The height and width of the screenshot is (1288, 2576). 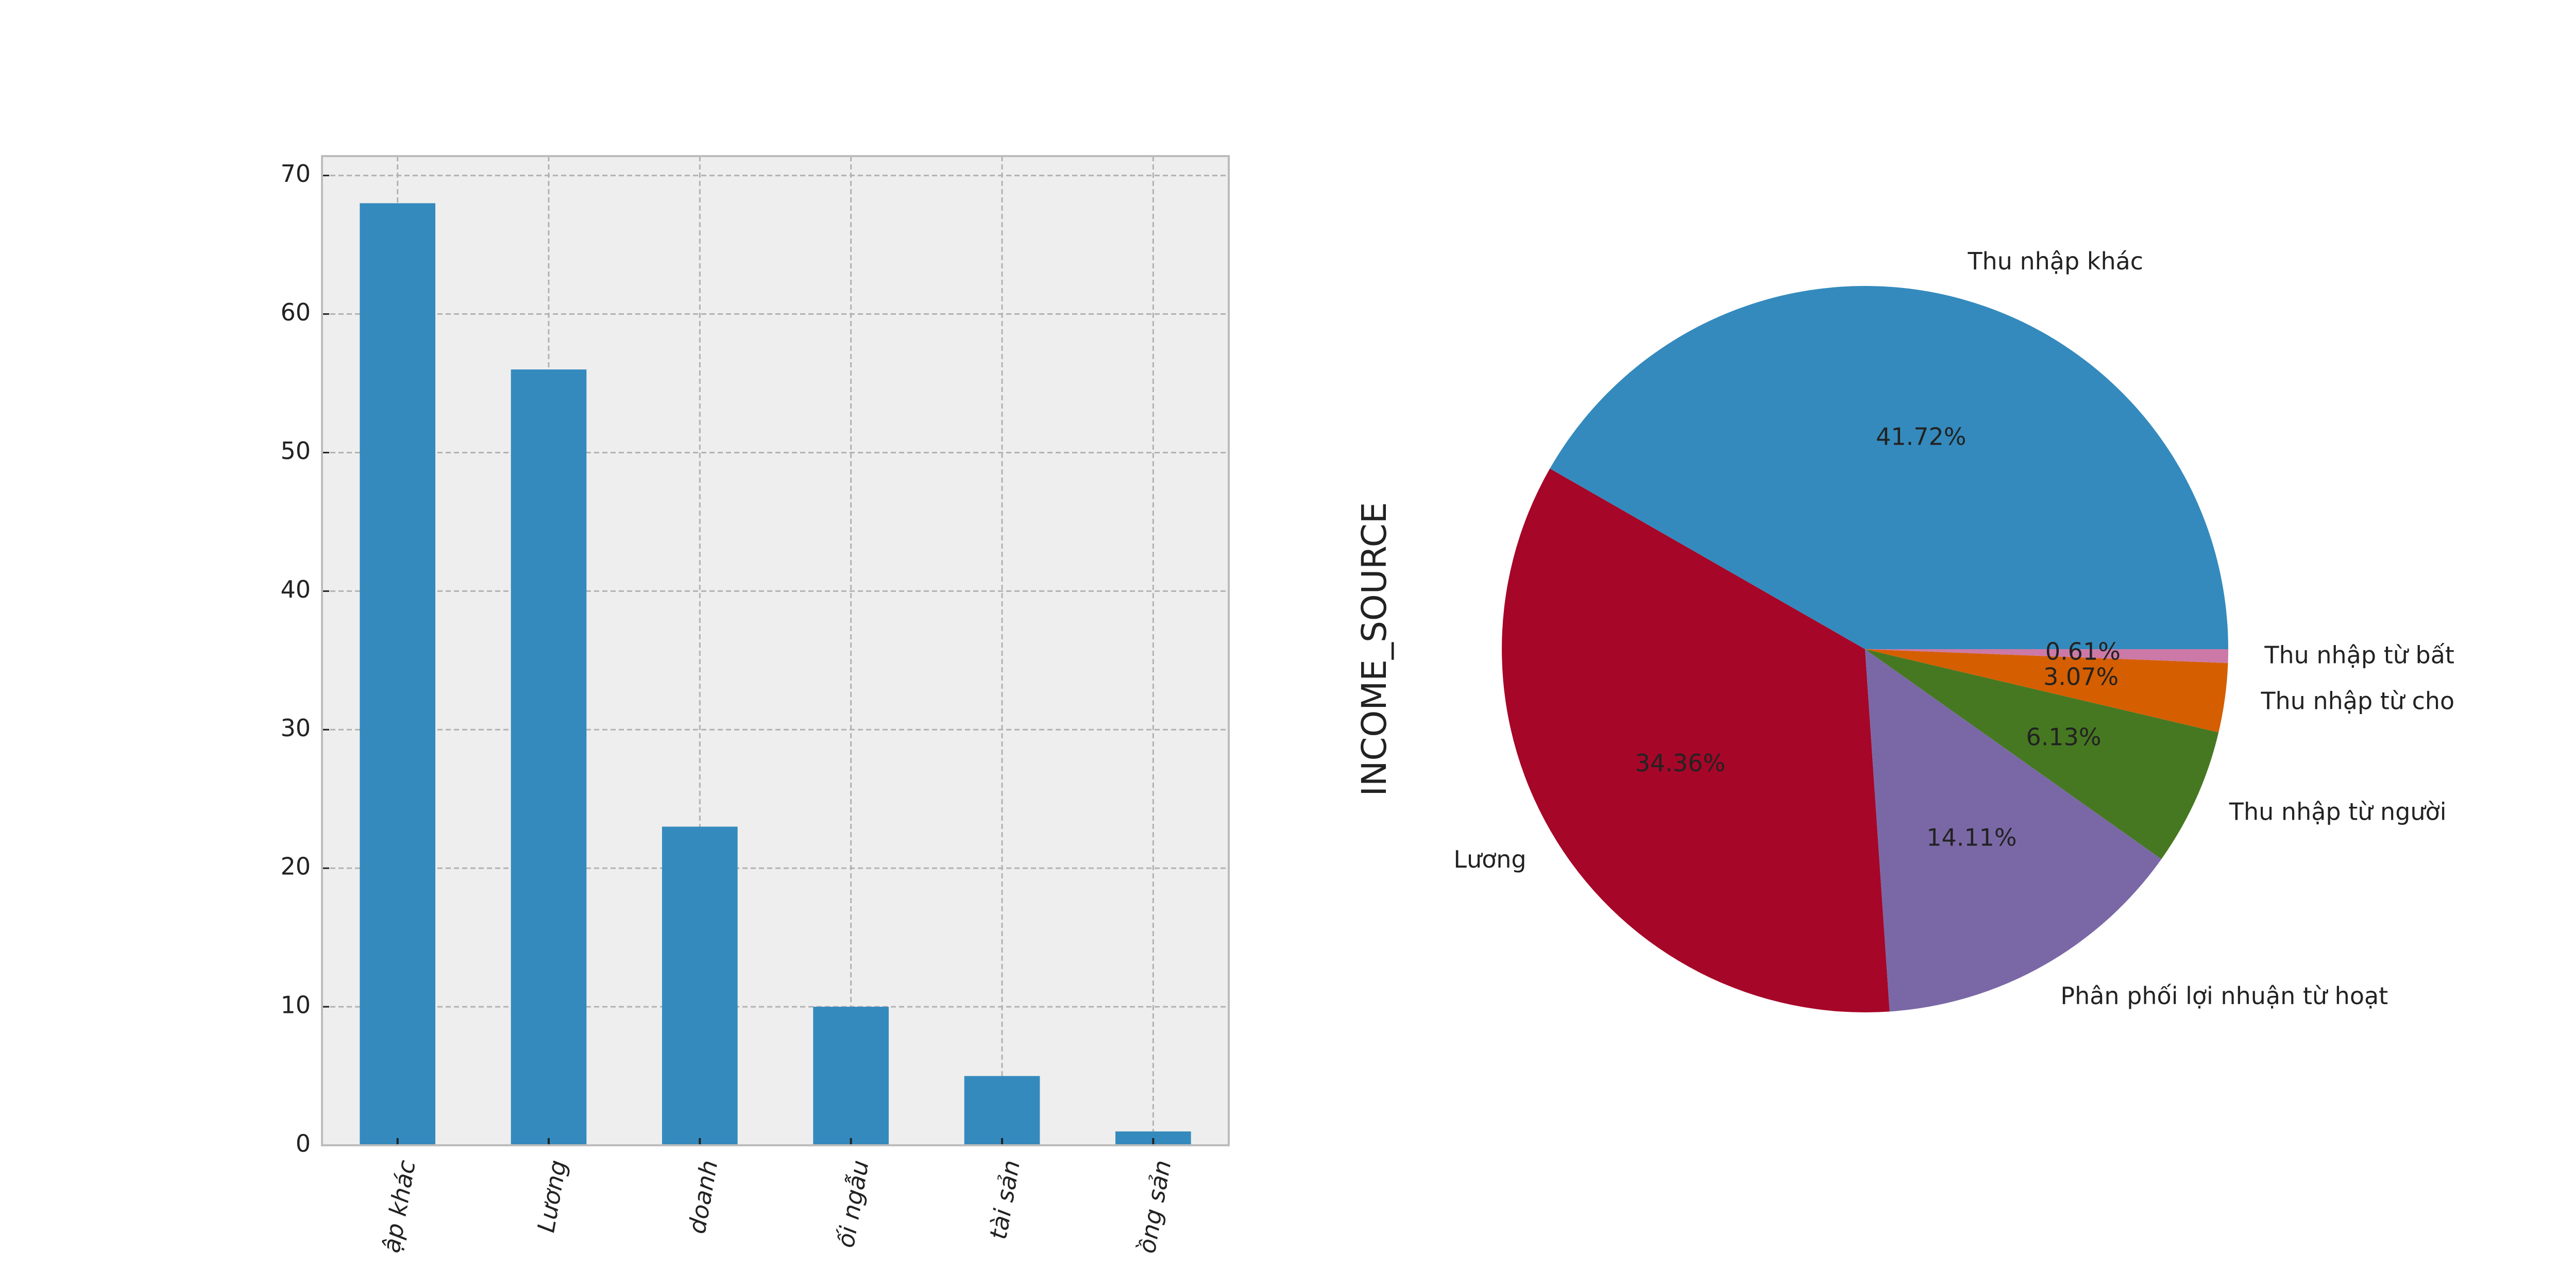 What do you see at coordinates (2055, 261) in the screenshot?
I see `slice-label: Thu nhập khác` at bounding box center [2055, 261].